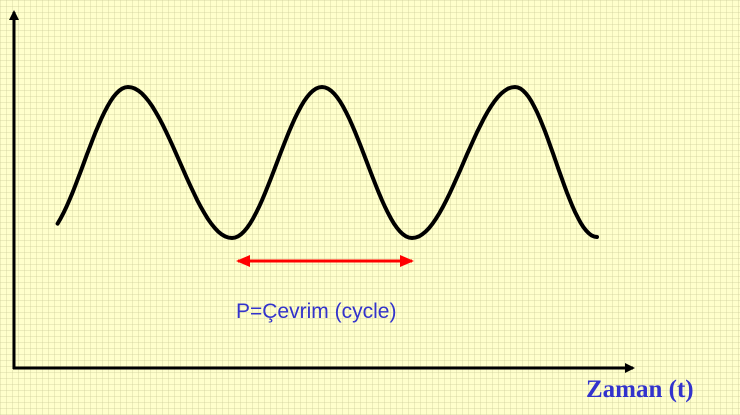  I want to click on x-axis-label: Zaman (t), so click(640, 389).